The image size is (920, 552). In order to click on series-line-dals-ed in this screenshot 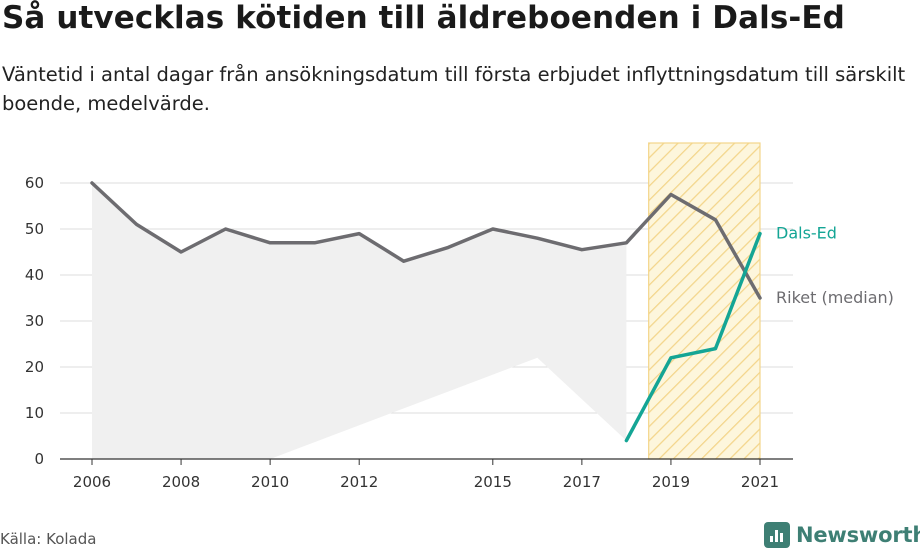, I will do `click(693, 337)`.